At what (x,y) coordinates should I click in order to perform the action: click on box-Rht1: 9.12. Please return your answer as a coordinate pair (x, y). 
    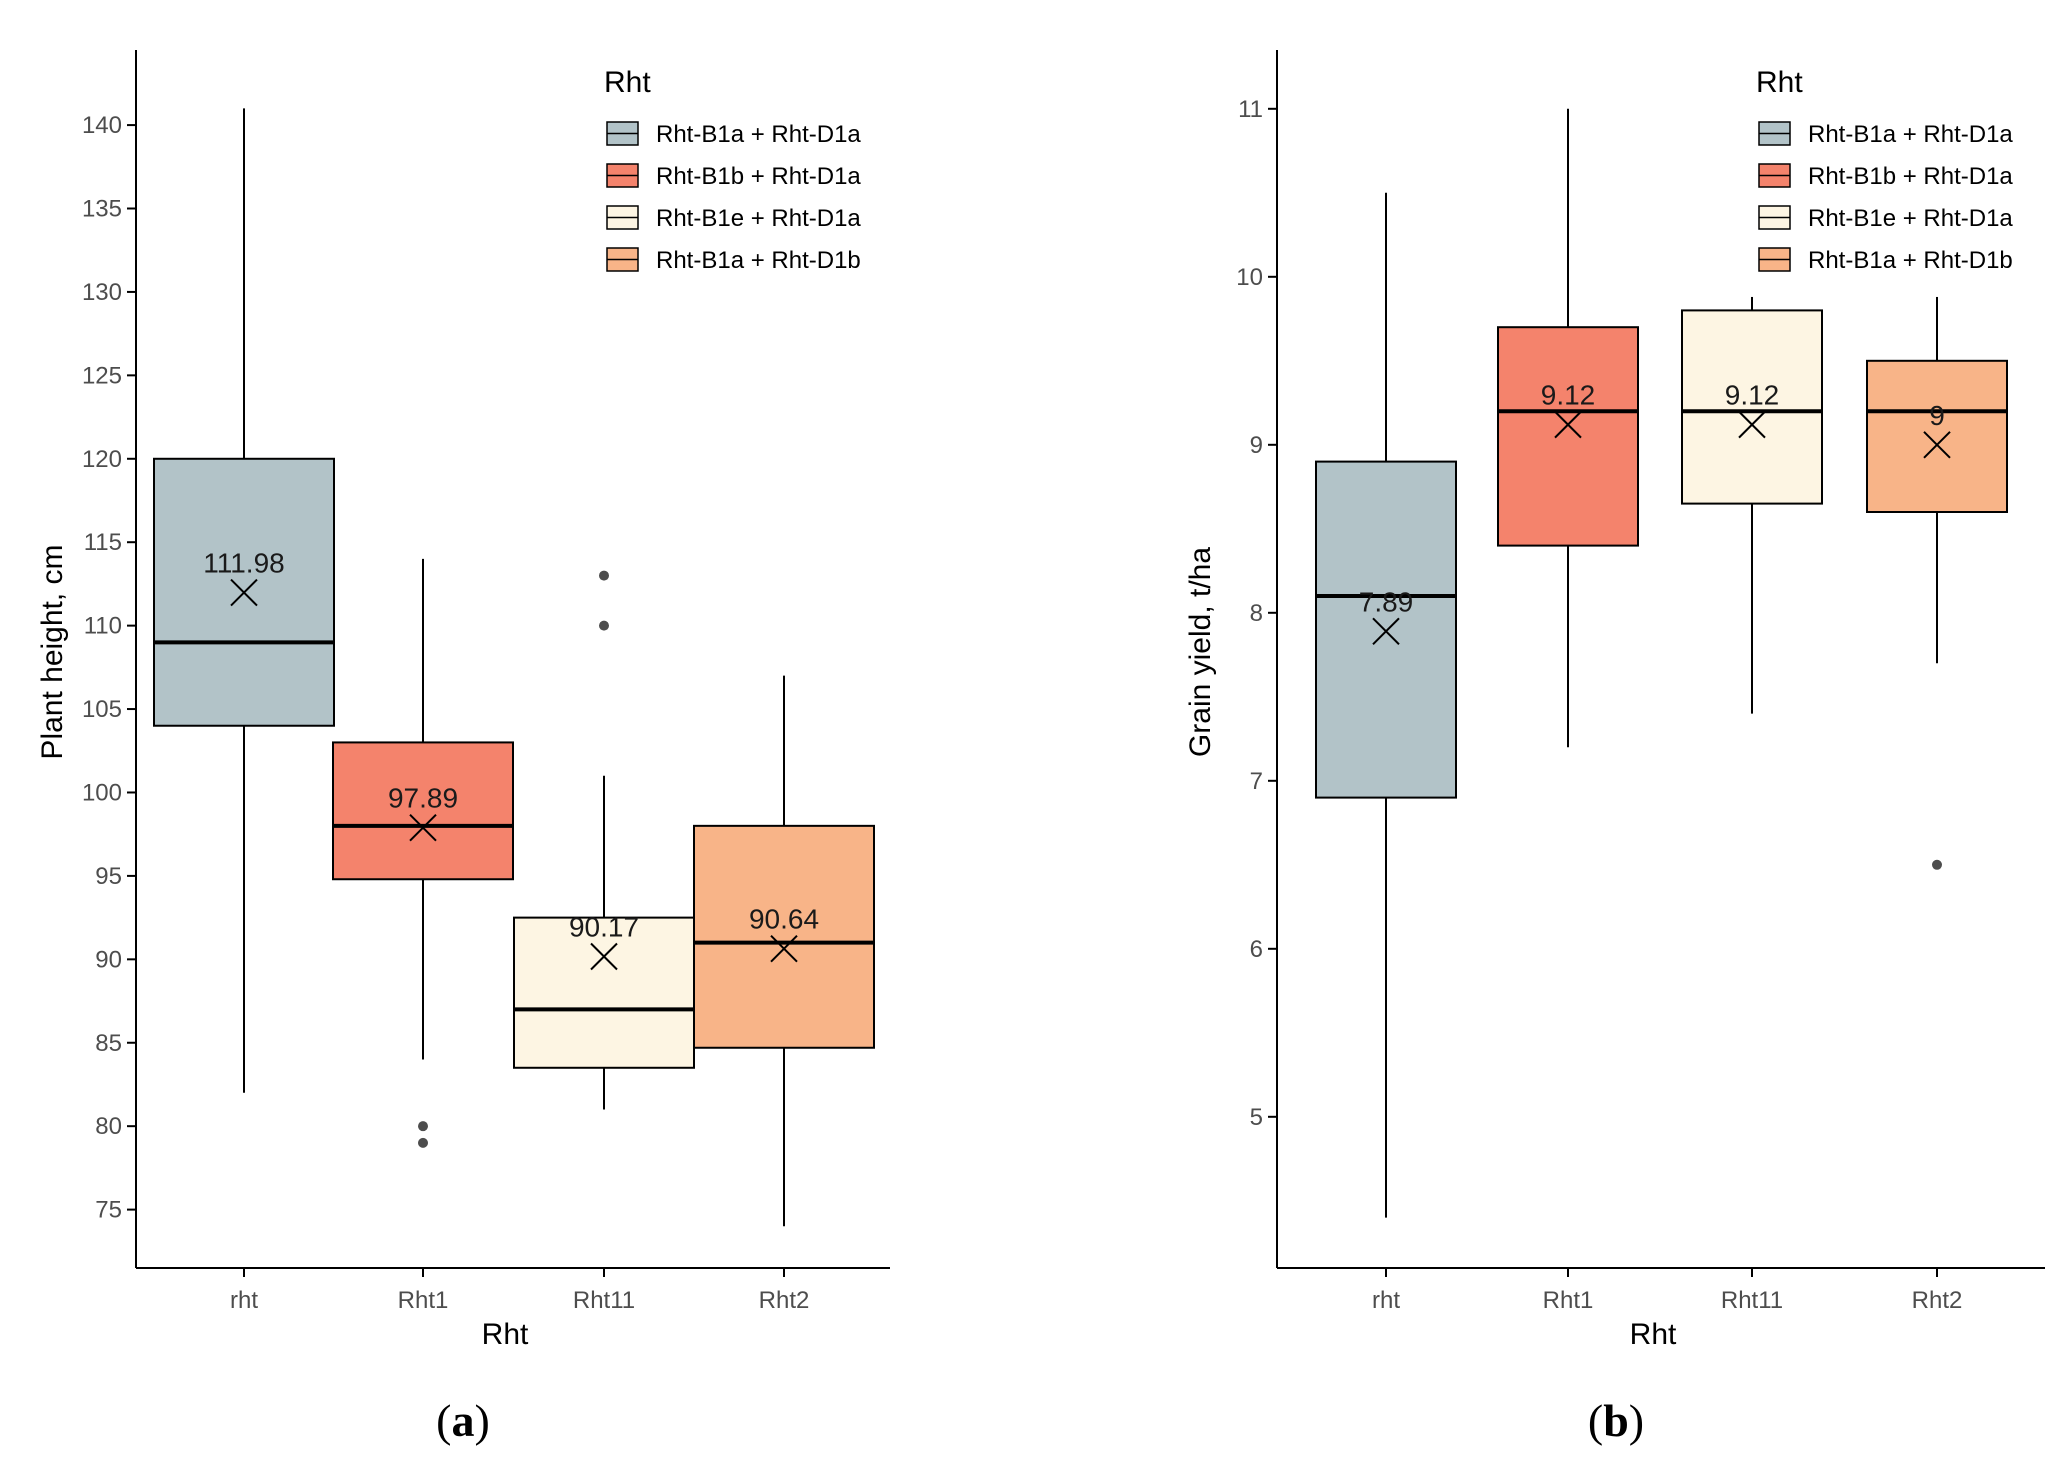
    Looking at the image, I should click on (1568, 428).